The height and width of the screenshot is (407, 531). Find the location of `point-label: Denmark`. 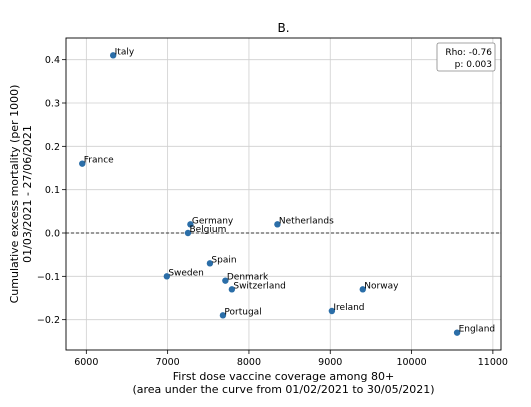

point-label: Denmark is located at coordinates (248, 278).